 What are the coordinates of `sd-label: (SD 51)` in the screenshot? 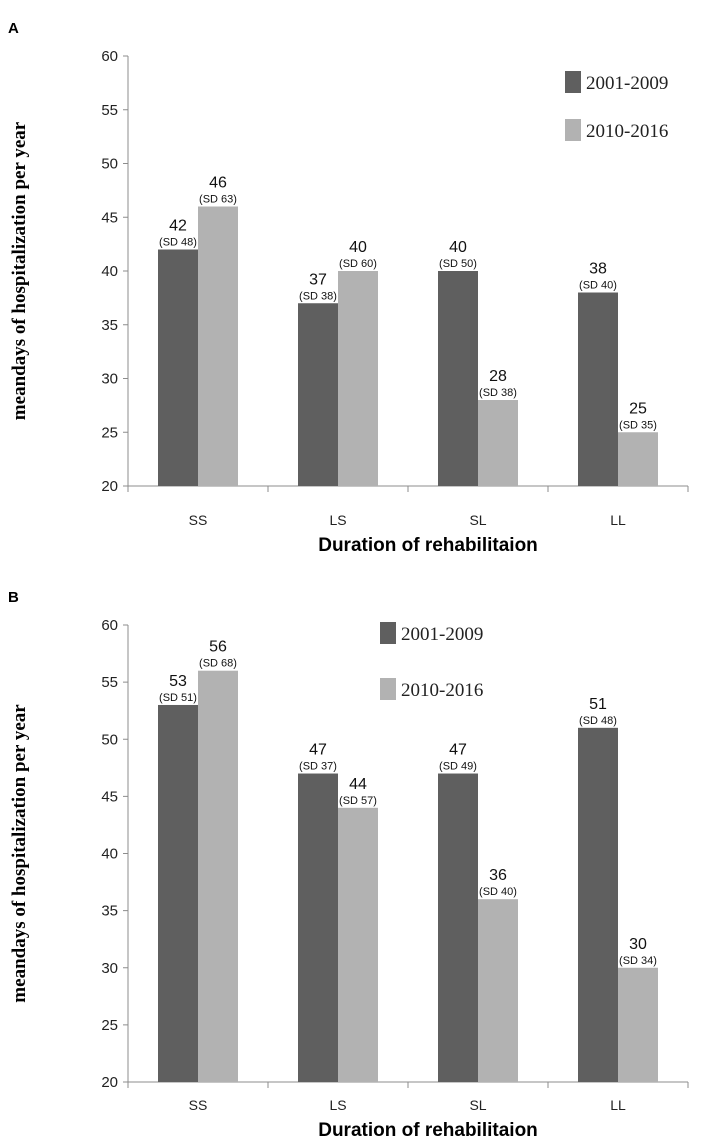 It's located at (178, 698).